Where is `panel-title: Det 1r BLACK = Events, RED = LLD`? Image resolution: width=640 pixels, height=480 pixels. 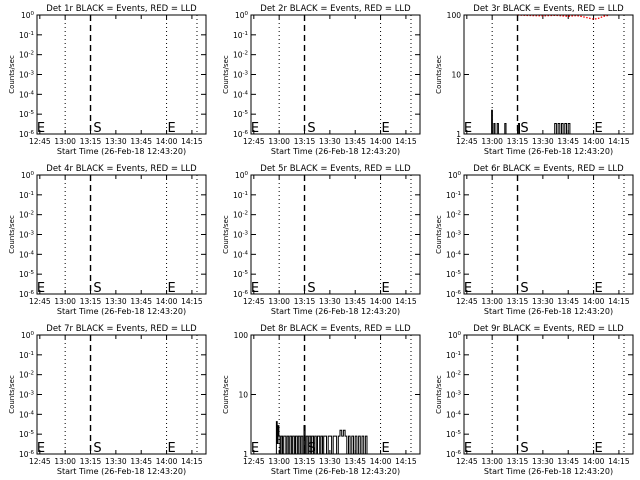
panel-title: Det 1r BLACK = Events, RED = LLD is located at coordinates (121, 9).